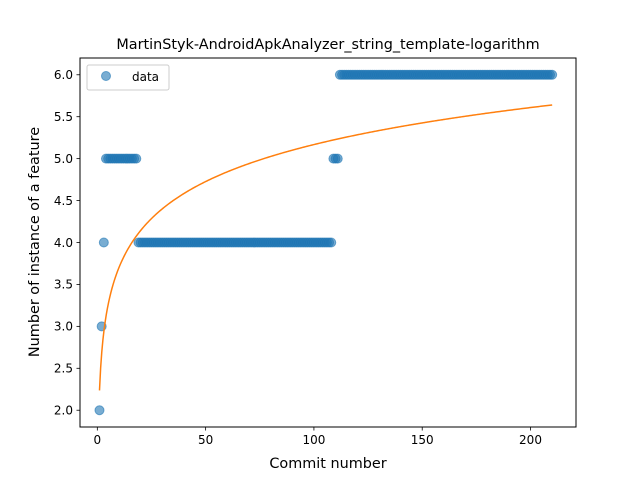 The height and width of the screenshot is (480, 640). What do you see at coordinates (98, 440) in the screenshot?
I see `x-tick-label: 0` at bounding box center [98, 440].